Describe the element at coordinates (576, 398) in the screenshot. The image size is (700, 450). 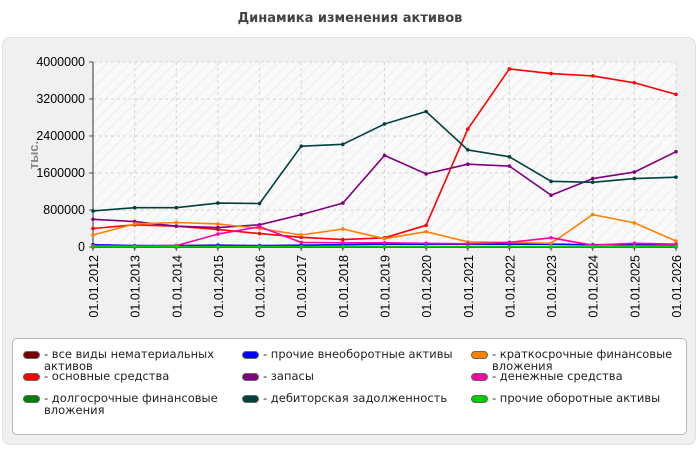
I see `legend-item: - прочие оборотные активы` at that location.